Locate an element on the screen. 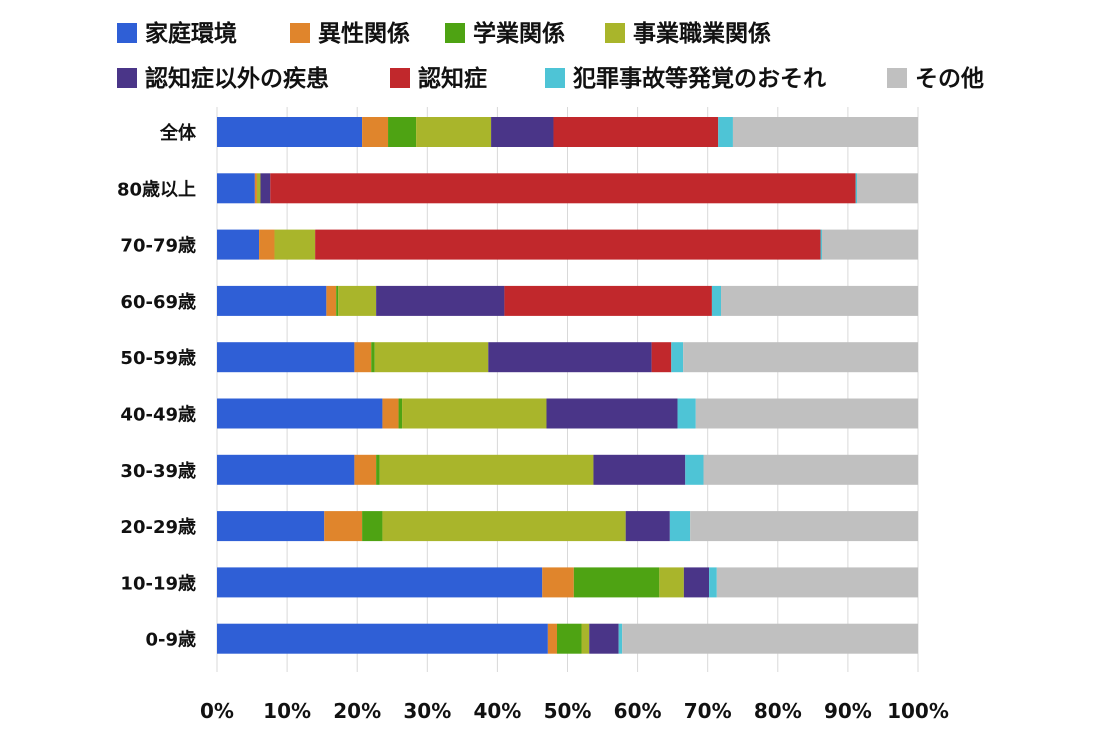  category-label: 全体 is located at coordinates (178, 133).